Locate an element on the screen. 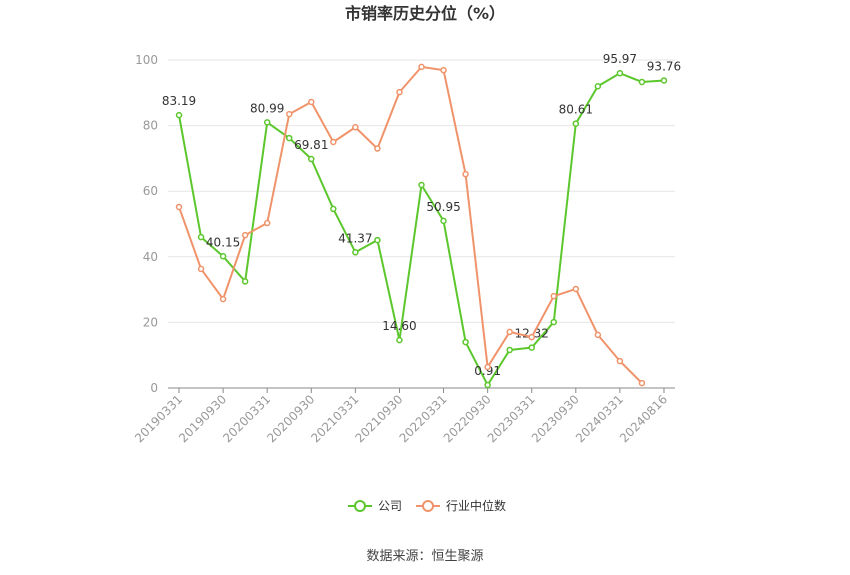 This screenshot has height=575, width=850. data-label: 69.81 is located at coordinates (311, 145).